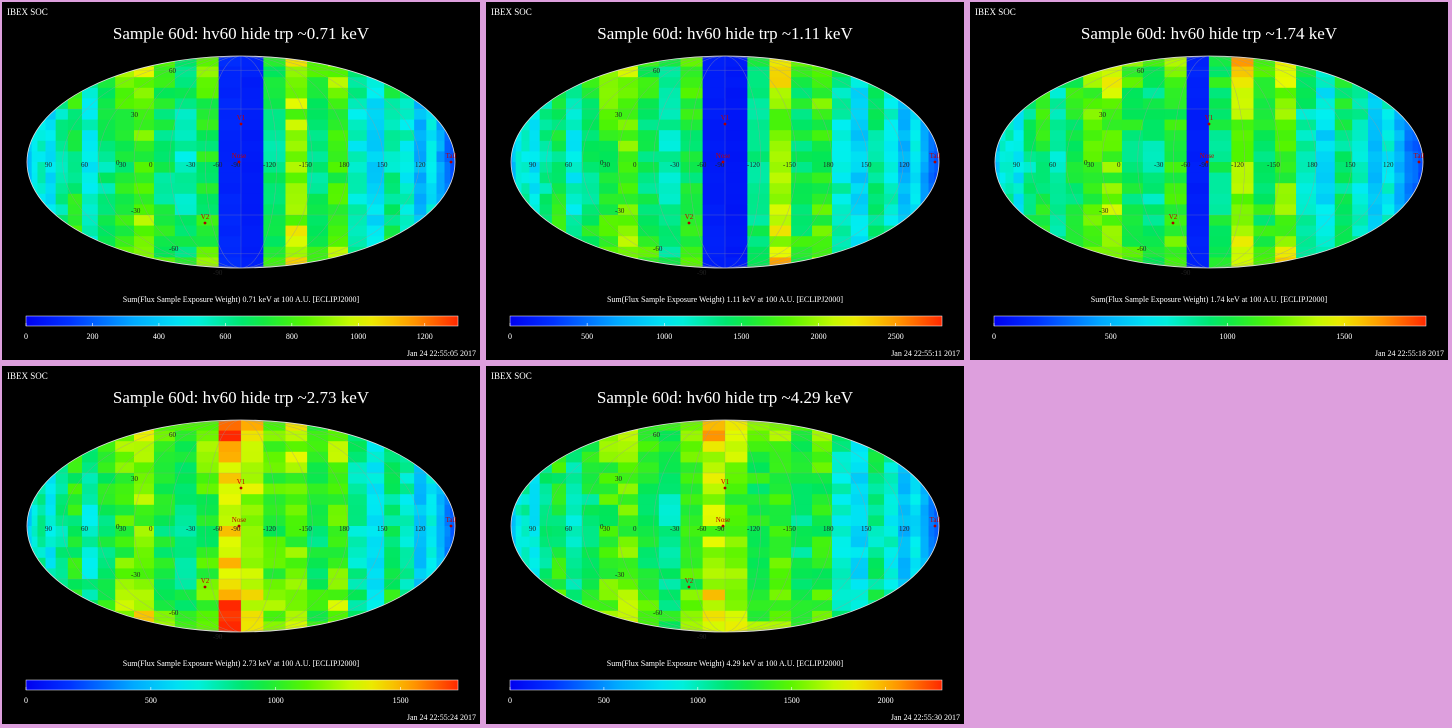  I want to click on header-label: IBEX SOC, so click(511, 376).